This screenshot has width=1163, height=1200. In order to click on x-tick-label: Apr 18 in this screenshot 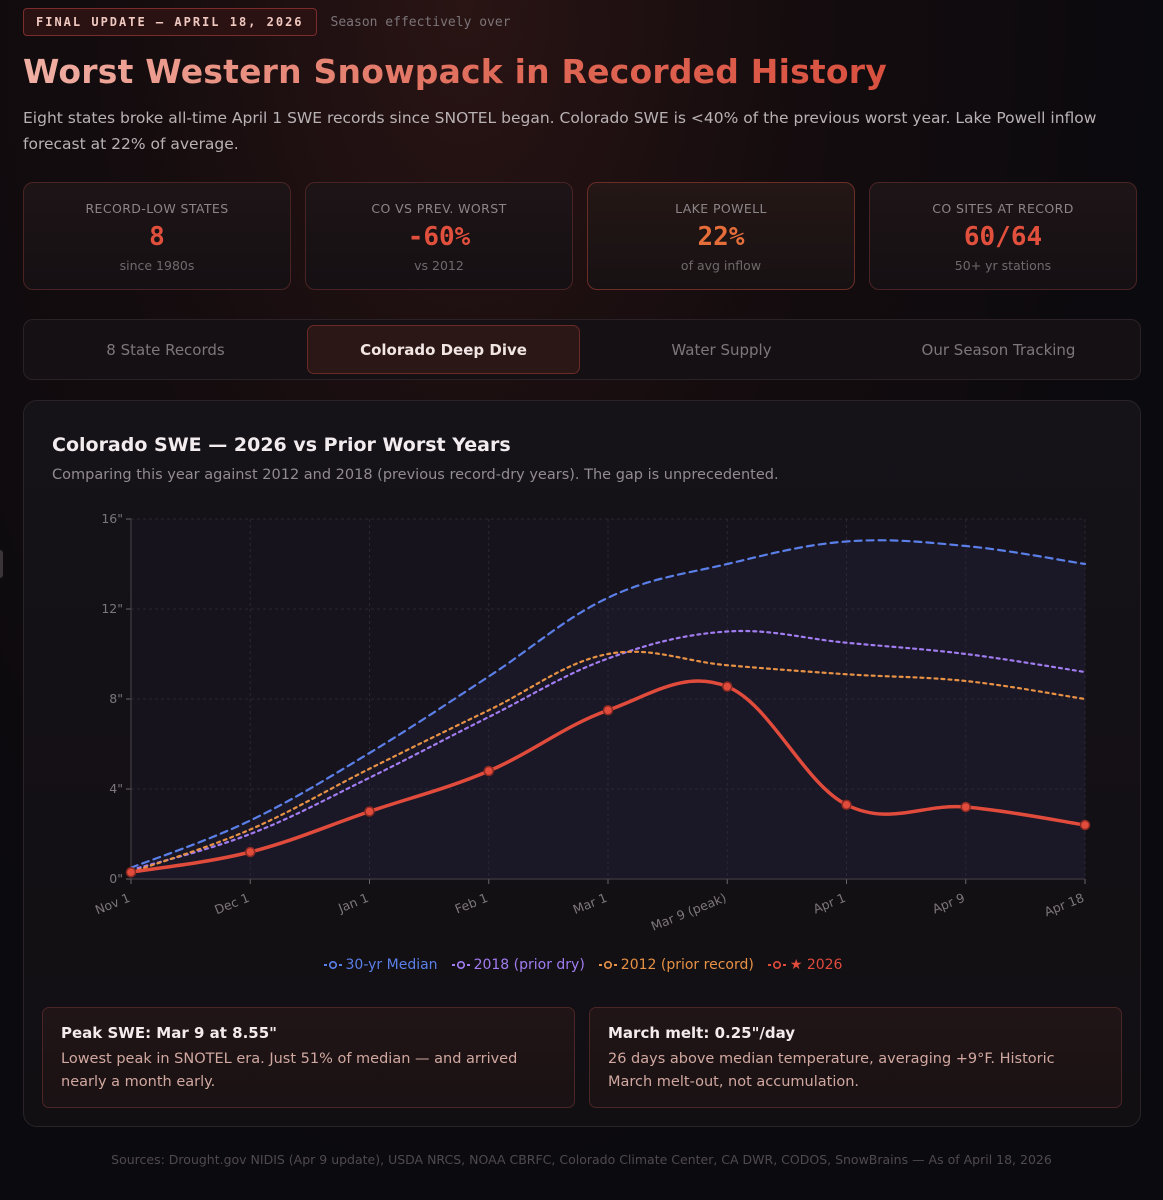, I will do `click(1064, 904)`.